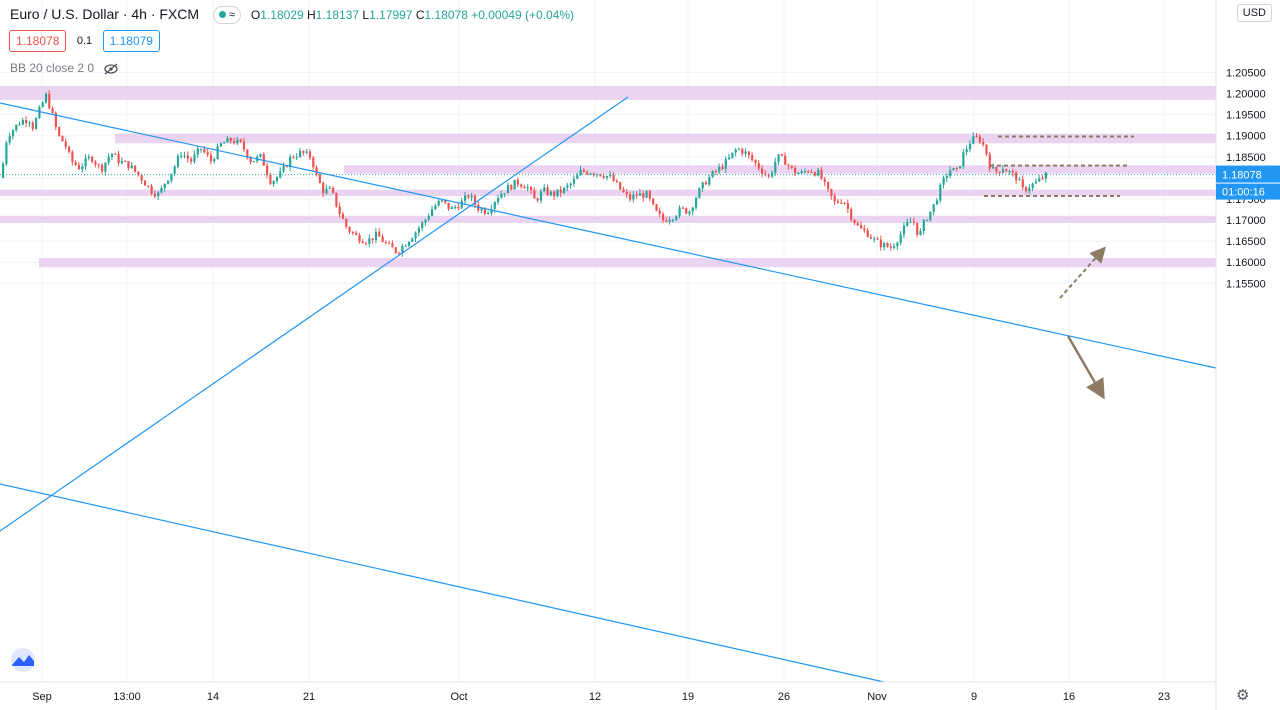  I want to click on buy-price-button: 1.18079, so click(131, 41).